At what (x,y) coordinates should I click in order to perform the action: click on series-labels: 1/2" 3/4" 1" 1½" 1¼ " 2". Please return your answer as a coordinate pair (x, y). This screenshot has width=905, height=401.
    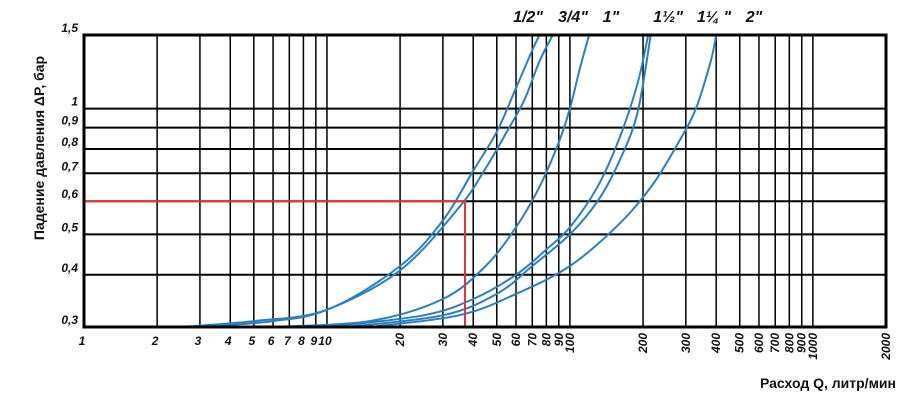
    Looking at the image, I should click on (638, 17).